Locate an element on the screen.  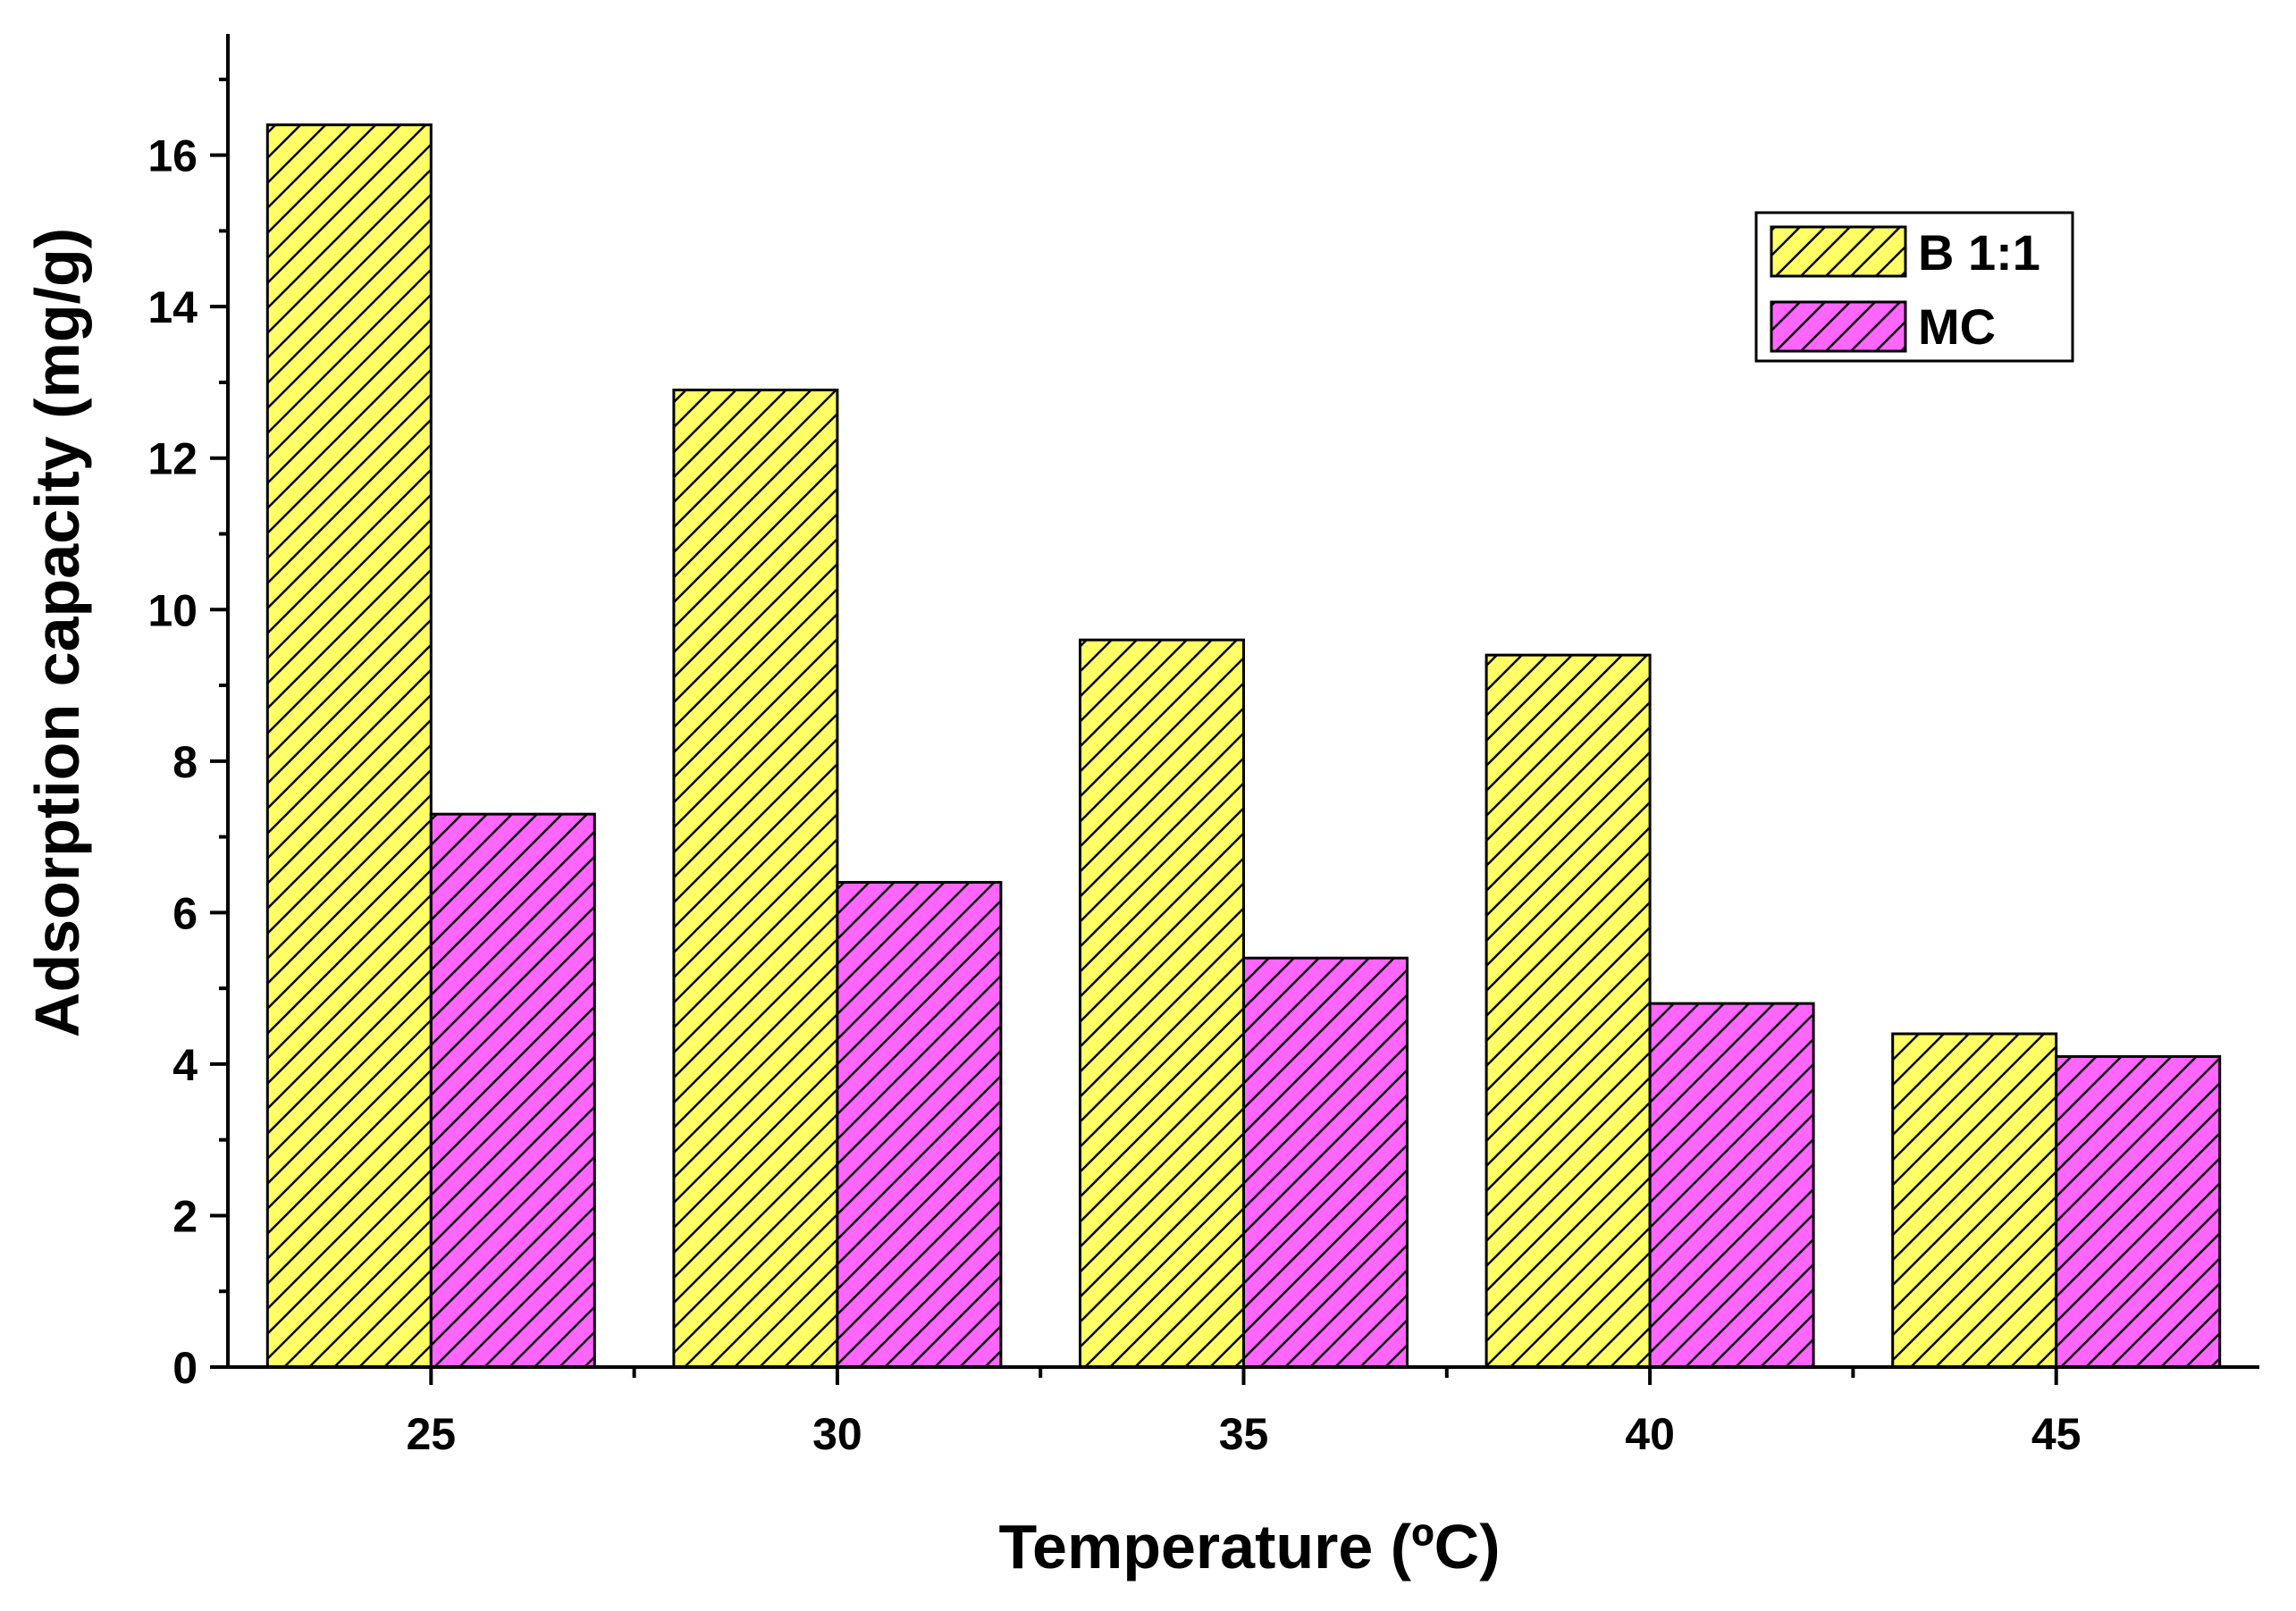
y-tick-label-0: 0 is located at coordinates (185, 1368).